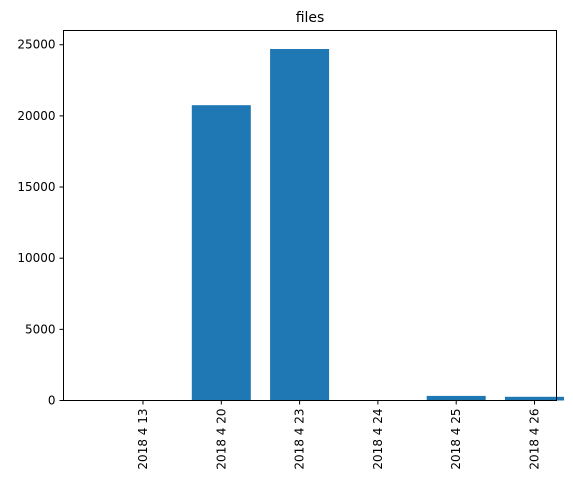  Describe the element at coordinates (300, 439) in the screenshot. I see `x-tick-label: 2018 4 23` at that location.